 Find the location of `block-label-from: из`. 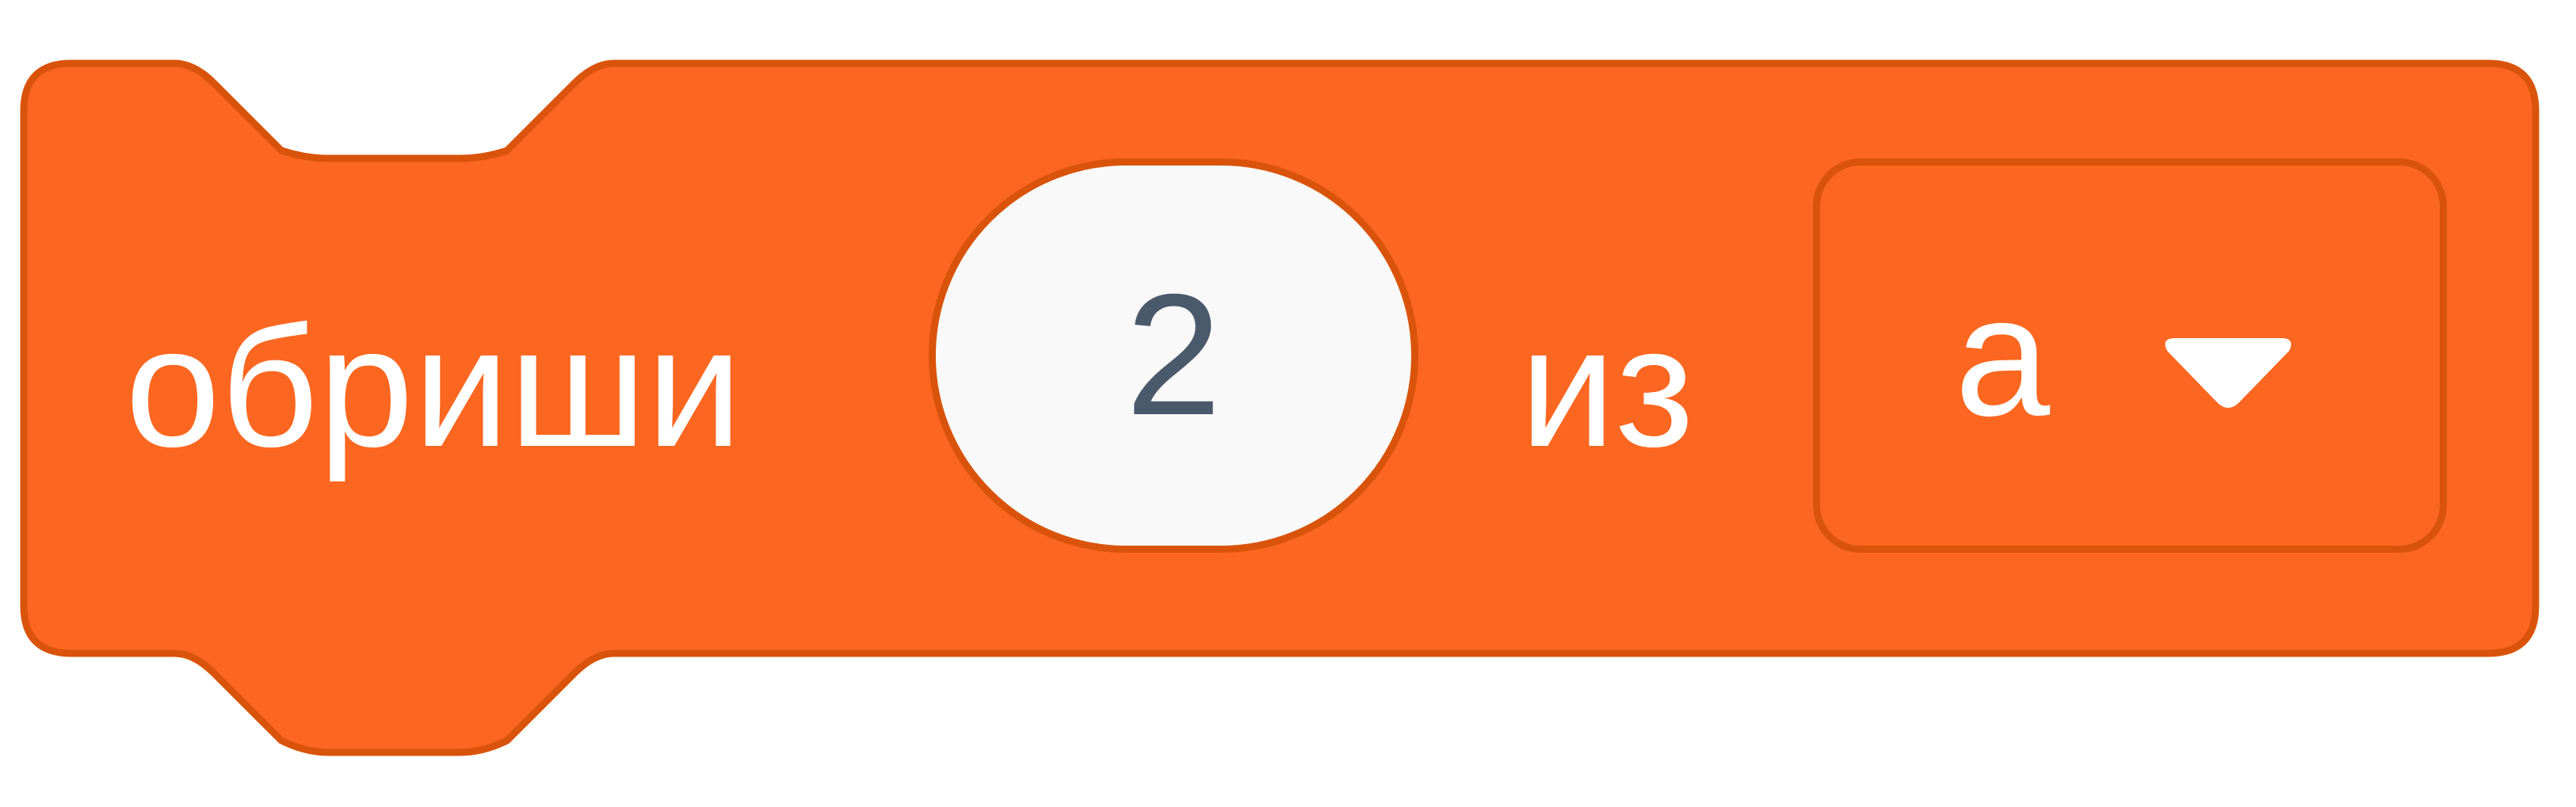

block-label-from: из is located at coordinates (1607, 386).